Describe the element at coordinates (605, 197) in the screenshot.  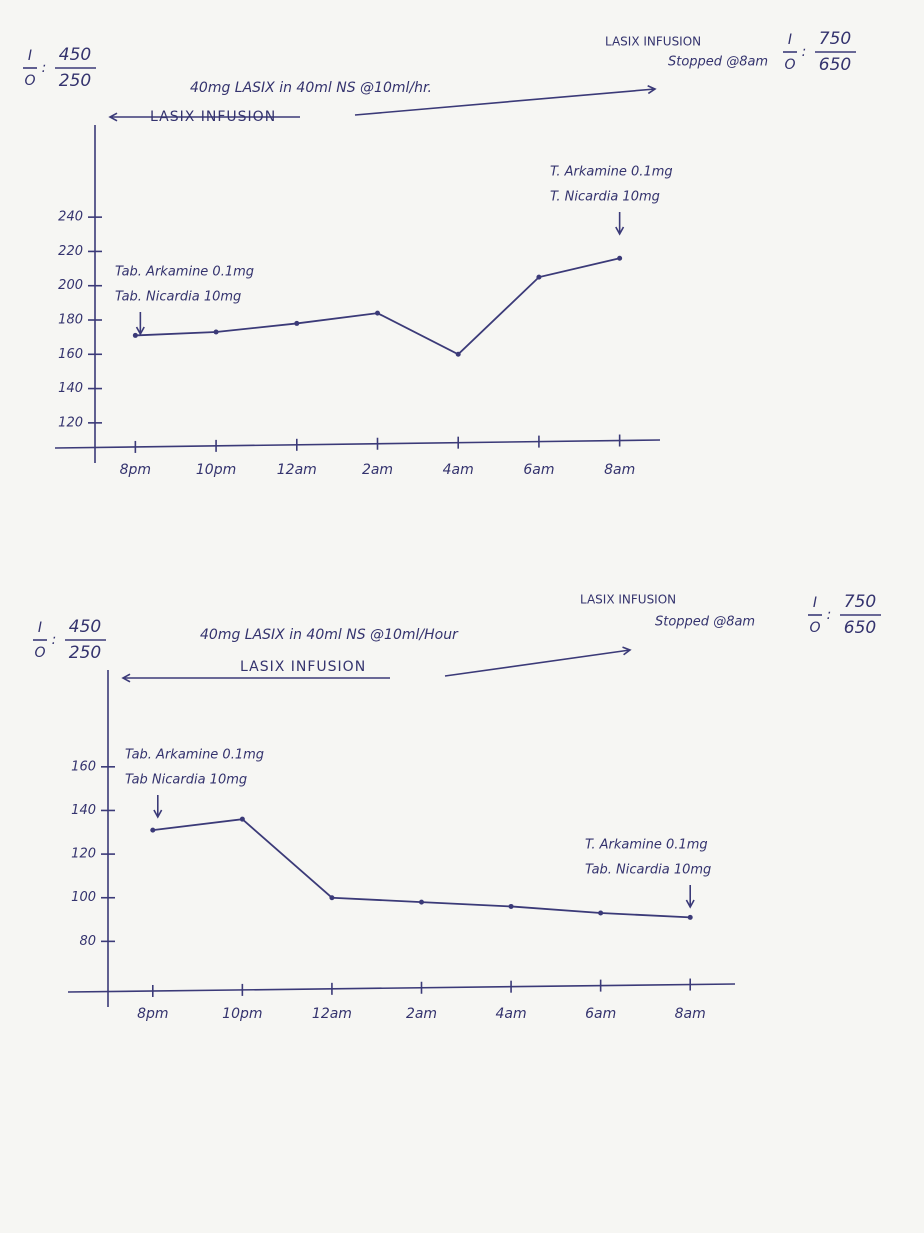
I see `dose-note: T. Nicardia 10mg` at that location.